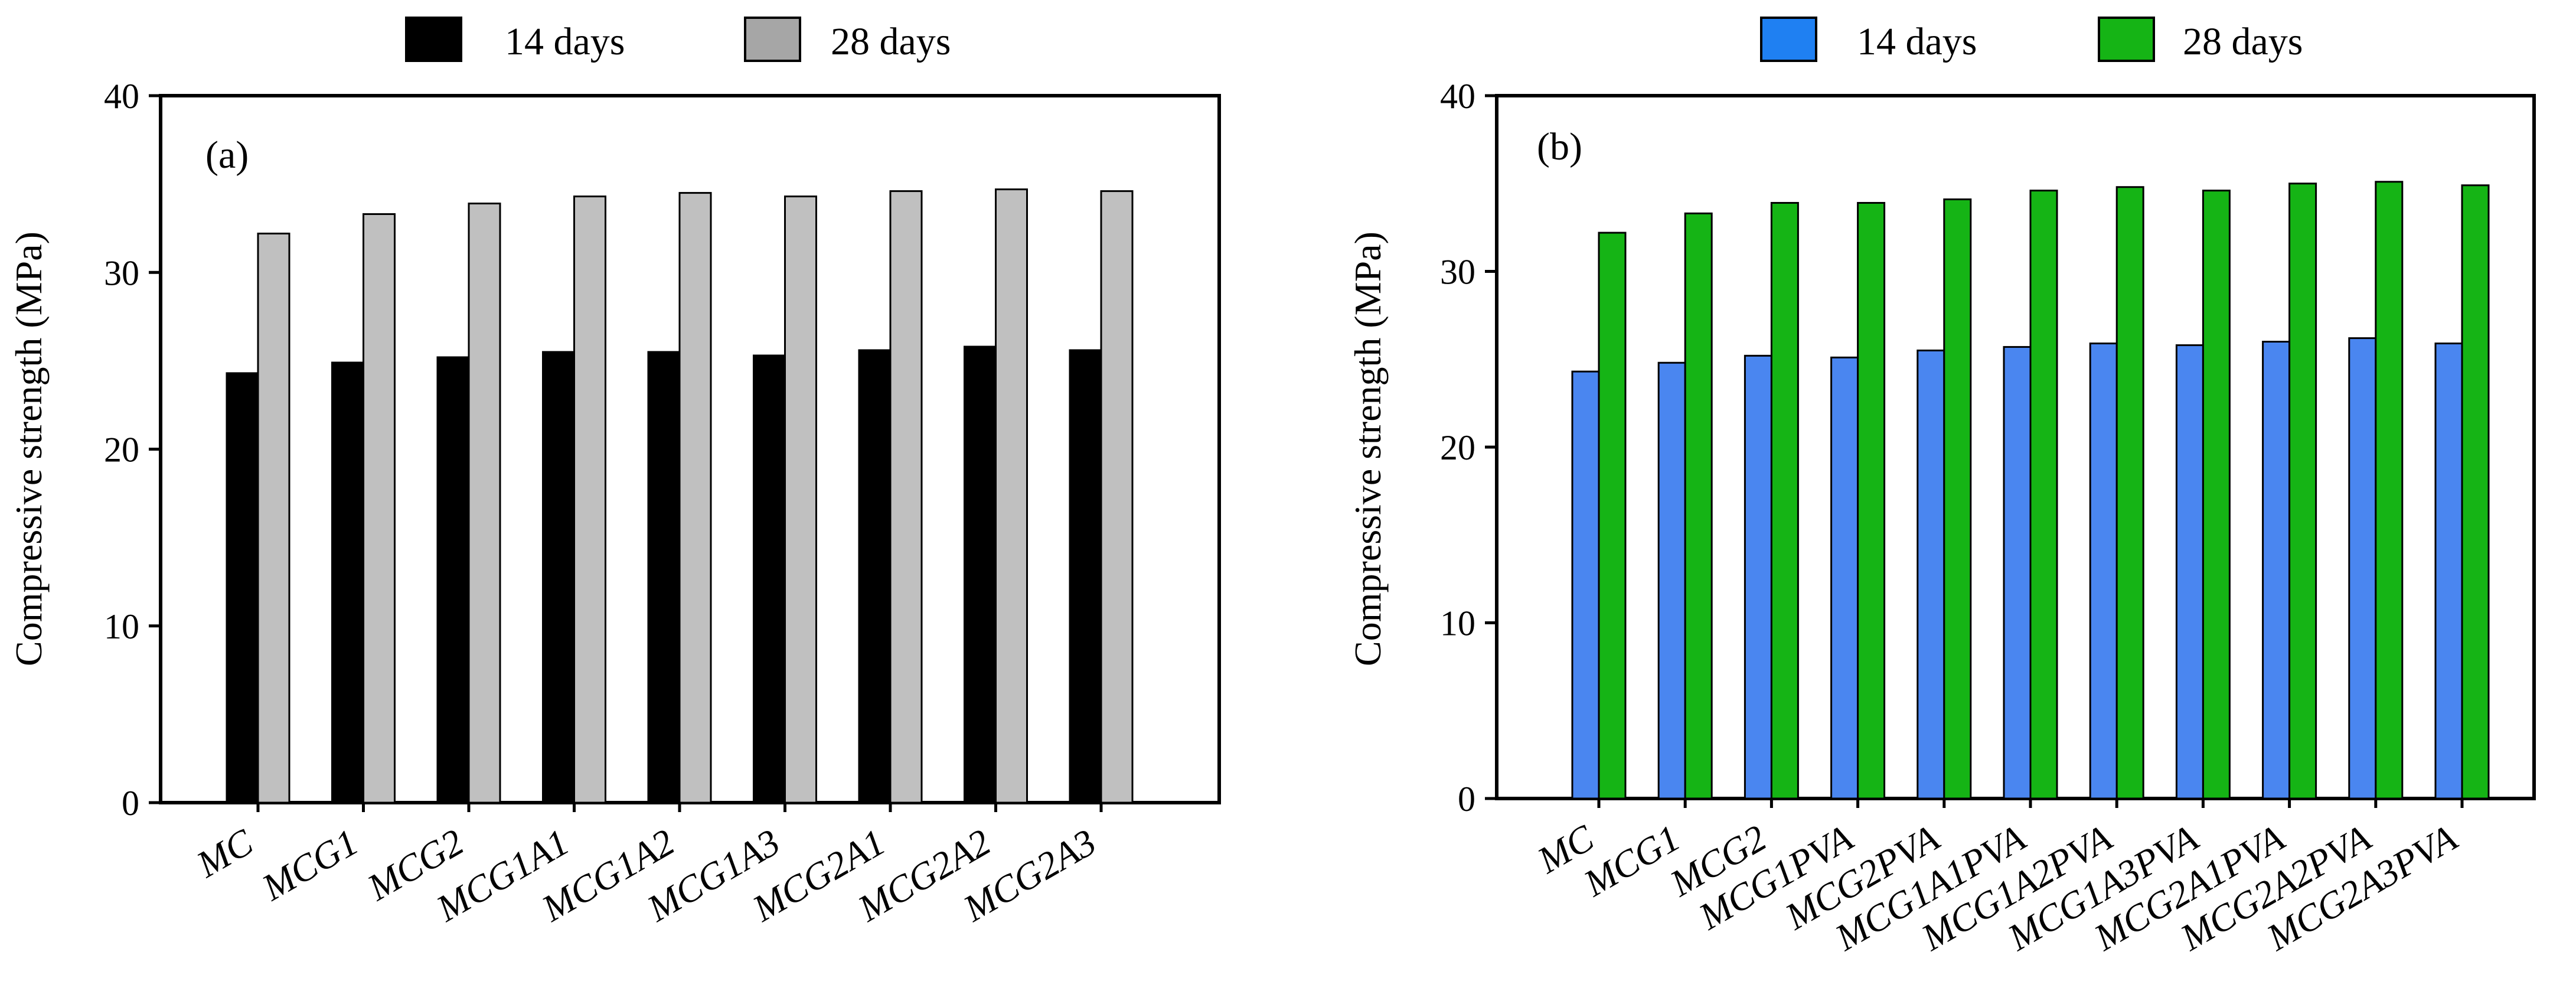 This screenshot has width=2576, height=1007. I want to click on y-tick-label-a-20: 20, so click(121, 450).